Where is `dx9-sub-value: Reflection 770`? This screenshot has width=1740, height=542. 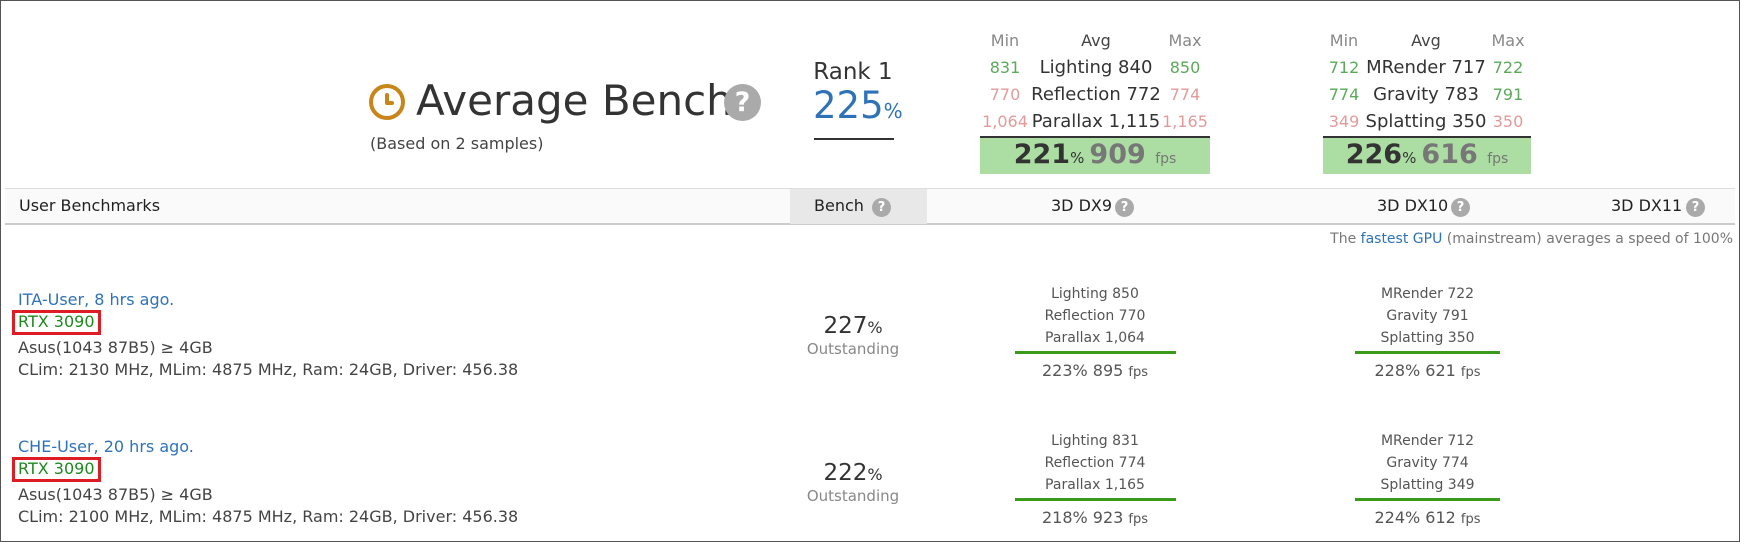 dx9-sub-value: Reflection 770 is located at coordinates (1095, 316).